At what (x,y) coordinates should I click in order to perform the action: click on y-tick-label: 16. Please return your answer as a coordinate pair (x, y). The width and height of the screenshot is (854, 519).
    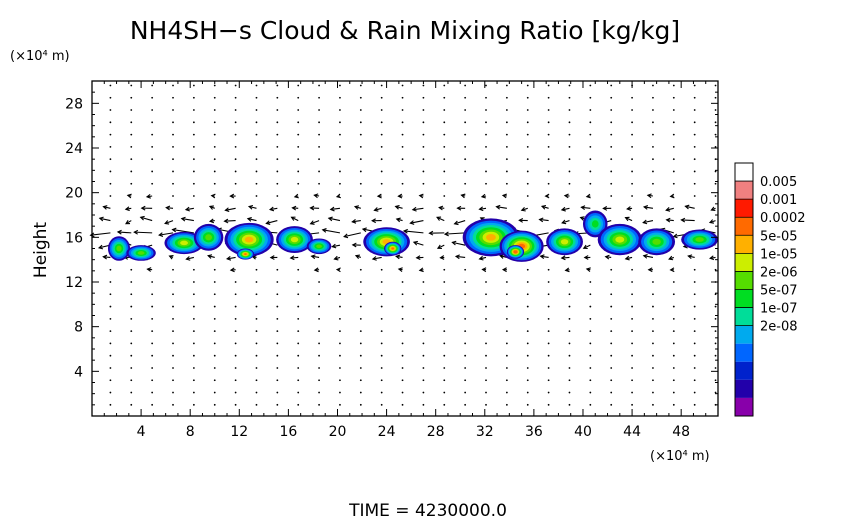
    Looking at the image, I should click on (74, 238).